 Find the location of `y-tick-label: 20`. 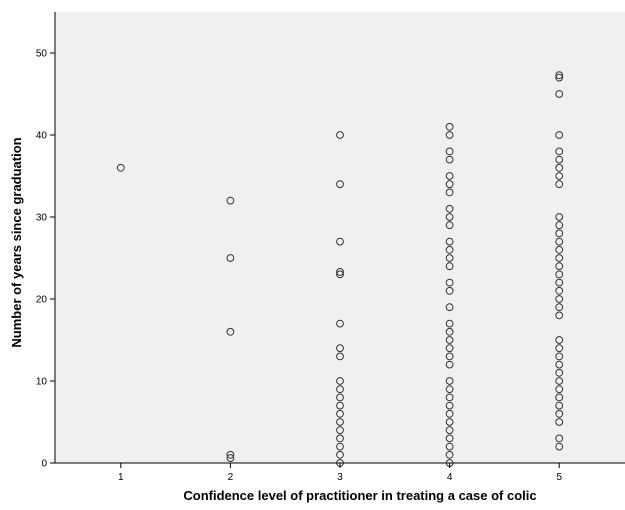

y-tick-label: 20 is located at coordinates (42, 300).